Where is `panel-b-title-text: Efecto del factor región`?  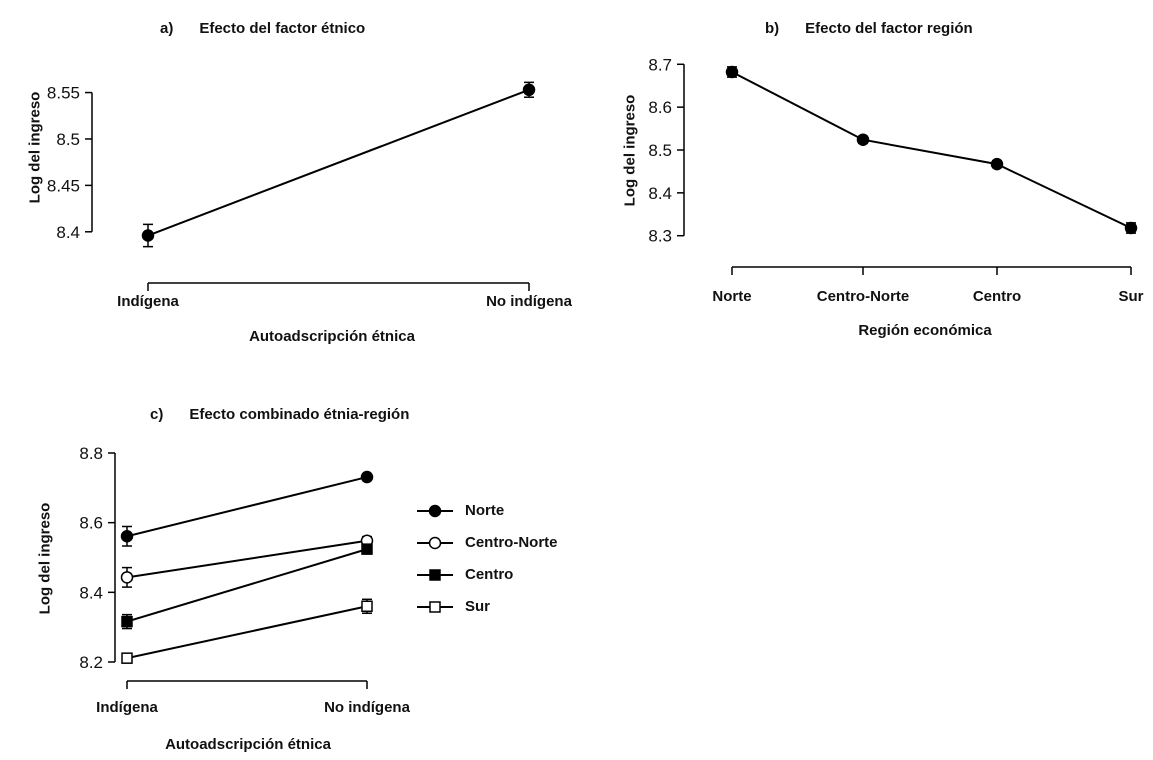
panel-b-title-text: Efecto del factor región is located at coordinates (889, 28).